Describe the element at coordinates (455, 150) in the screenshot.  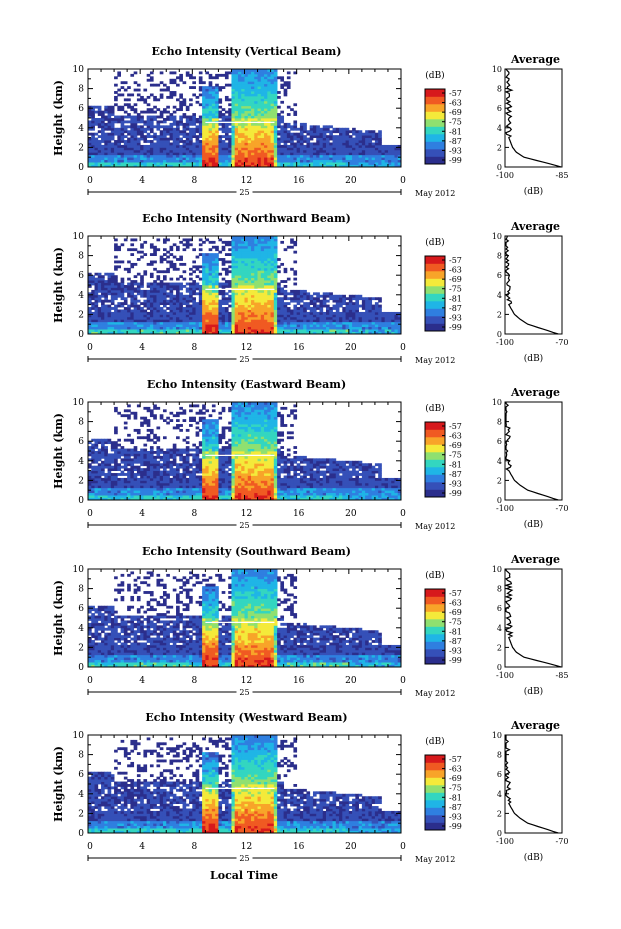
I see `colorbar-tick-label: -93` at that location.